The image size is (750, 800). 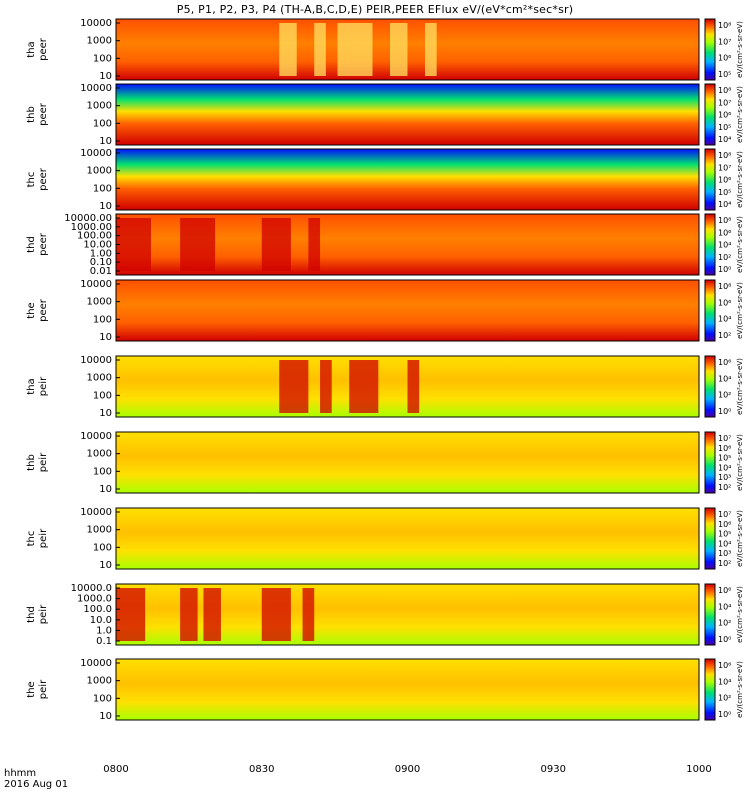 What do you see at coordinates (97, 245) in the screenshot?
I see `y-tick-label: 10.00` at bounding box center [97, 245].